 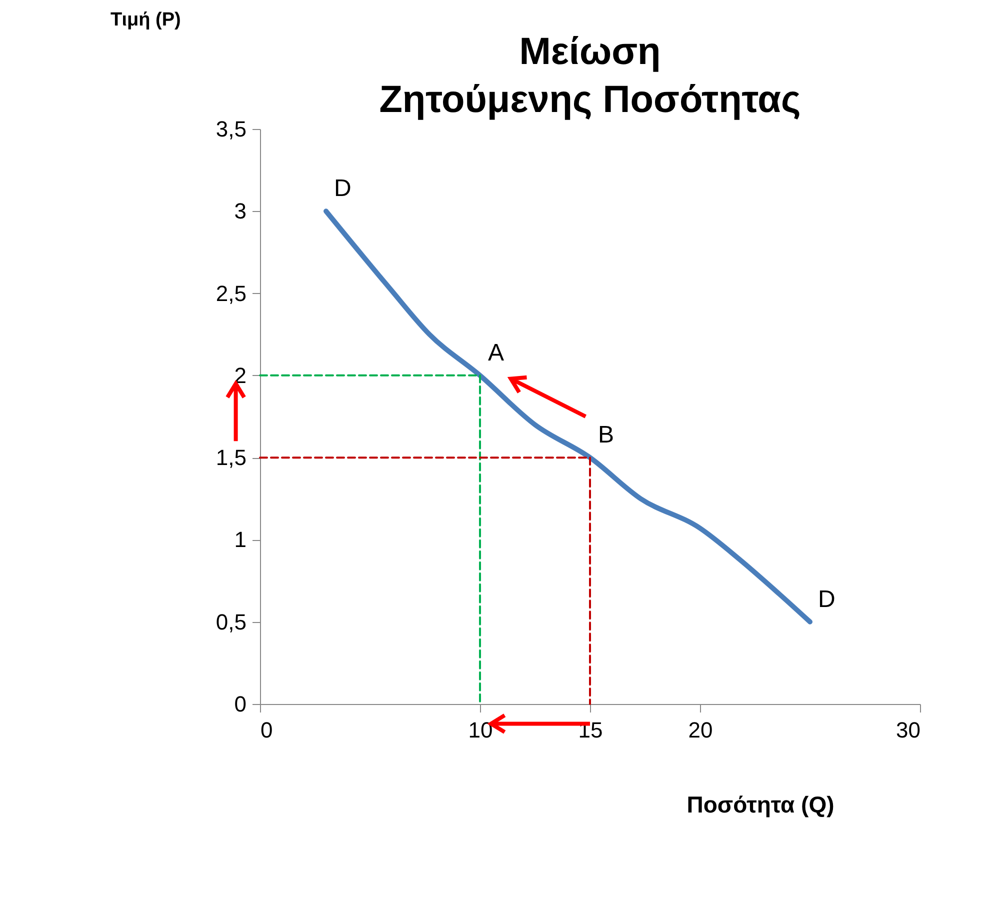 What do you see at coordinates (240, 539) in the screenshot?
I see `y-tick-label: 1` at bounding box center [240, 539].